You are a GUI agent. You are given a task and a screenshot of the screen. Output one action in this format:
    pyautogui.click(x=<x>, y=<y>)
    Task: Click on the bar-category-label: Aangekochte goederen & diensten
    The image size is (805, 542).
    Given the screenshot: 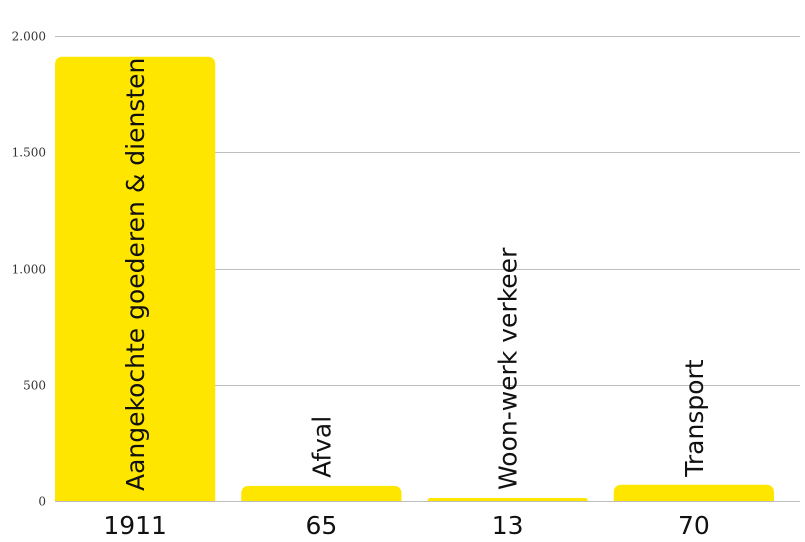 What is the action you would take?
    pyautogui.click(x=135, y=274)
    